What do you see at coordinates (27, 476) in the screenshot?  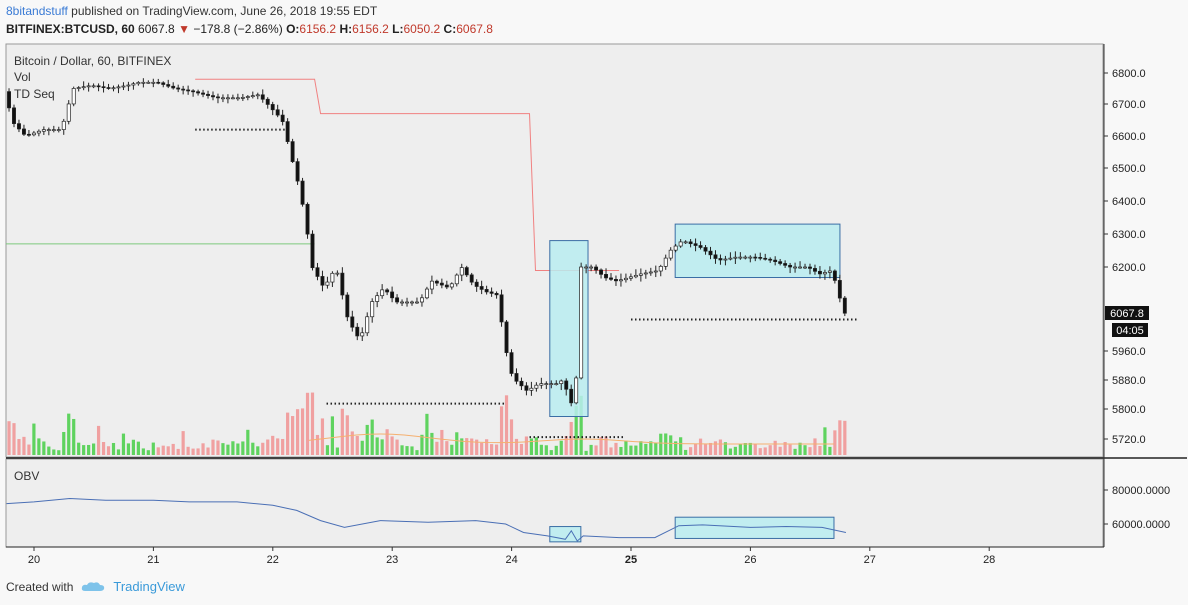 I see `obv-label: OBV` at bounding box center [27, 476].